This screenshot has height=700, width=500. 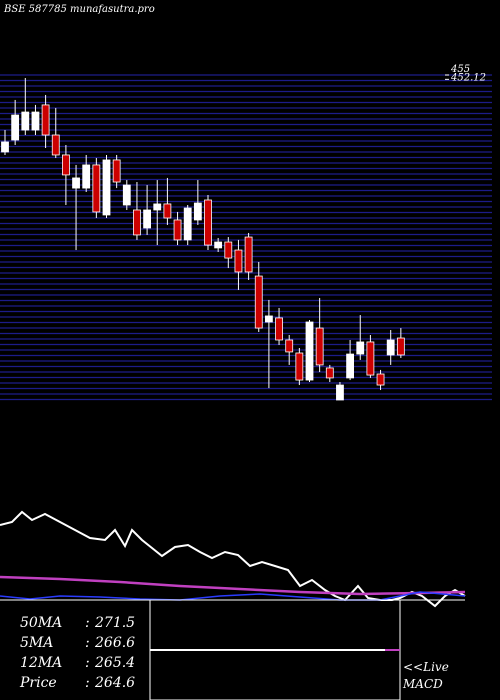 I want to click on y-tick-label: 452.12, so click(x=468, y=77).